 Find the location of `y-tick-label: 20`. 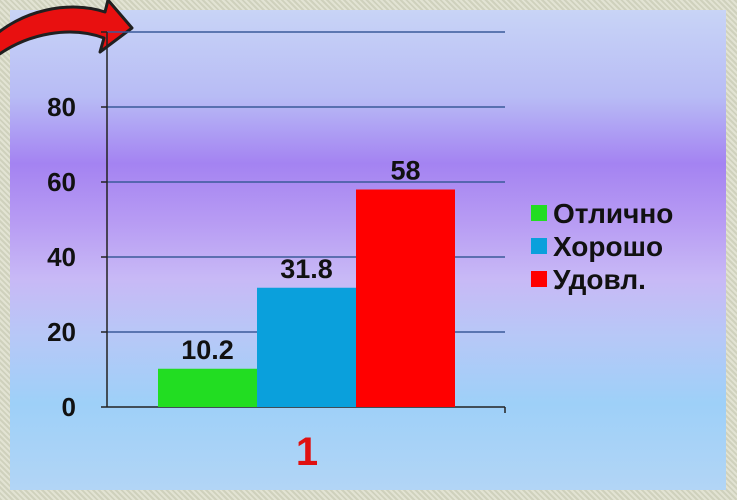

y-tick-label: 20 is located at coordinates (61, 332).